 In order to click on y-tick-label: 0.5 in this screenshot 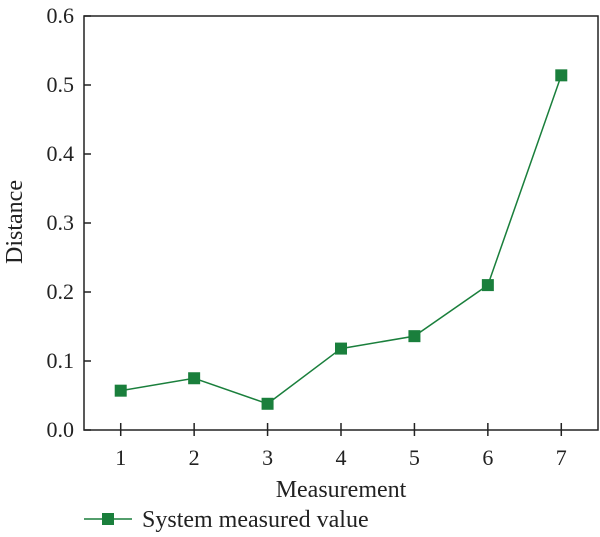, I will do `click(61, 84)`.